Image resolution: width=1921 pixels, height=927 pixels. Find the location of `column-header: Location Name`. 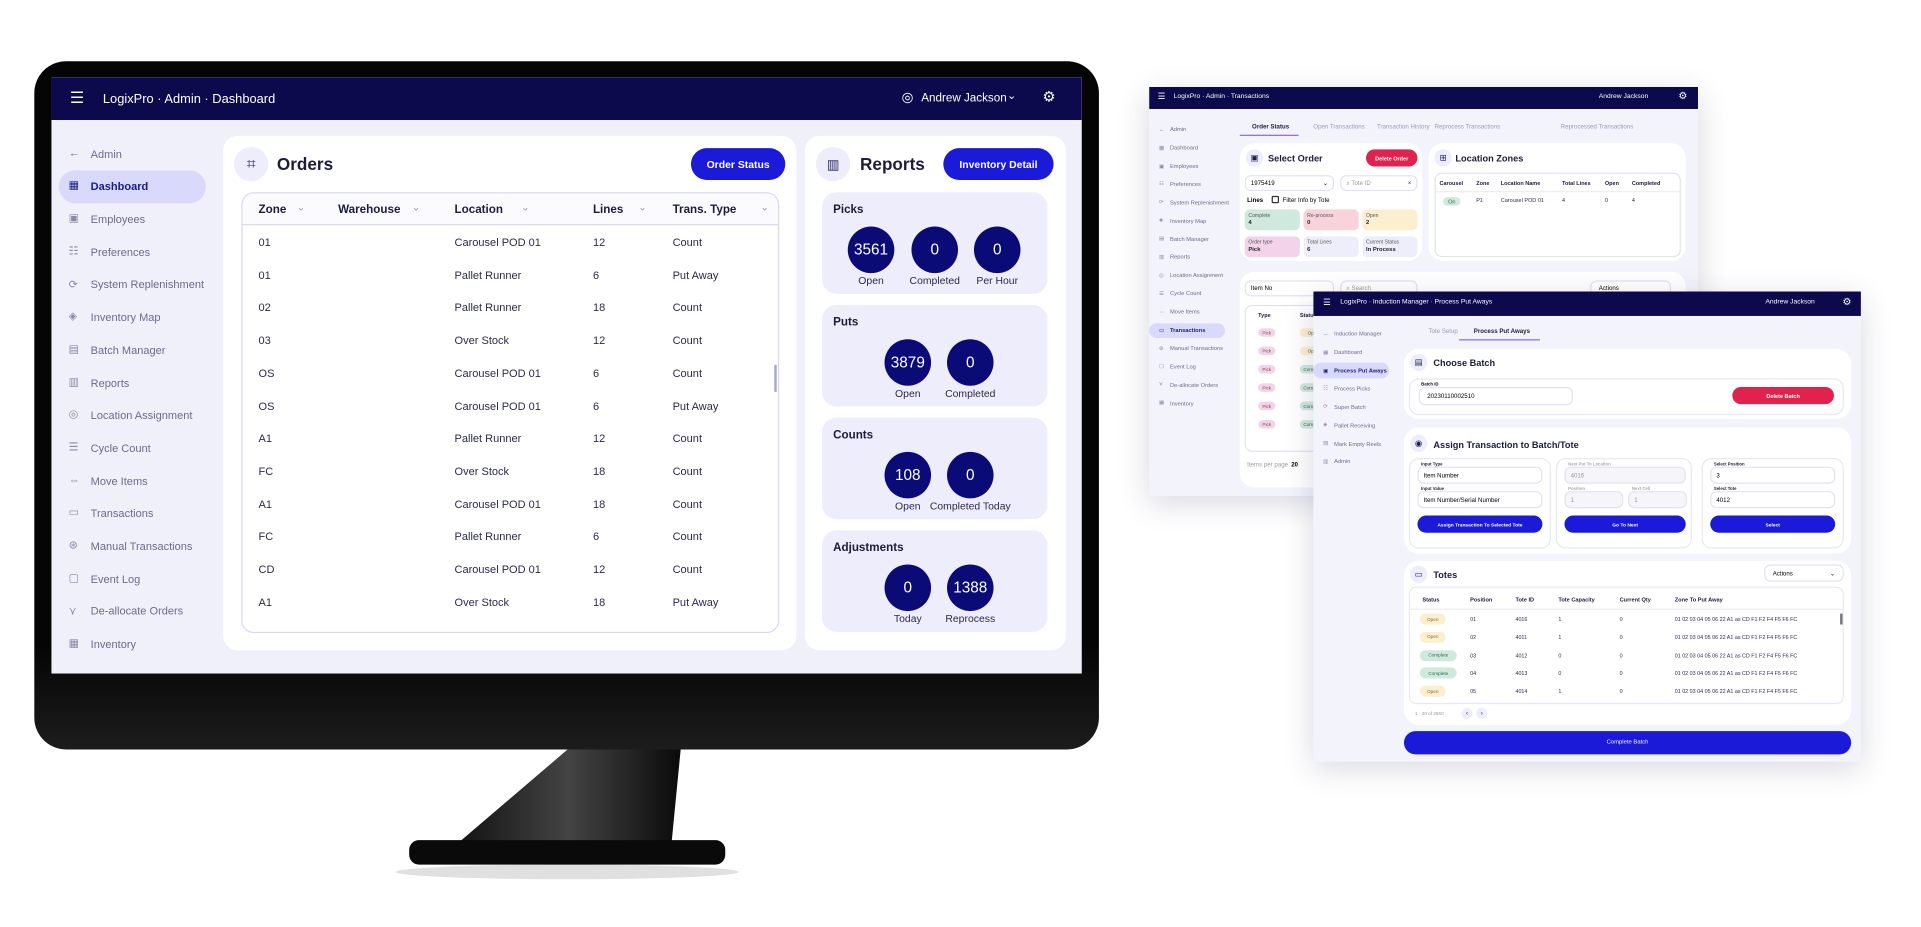

column-header: Location Name is located at coordinates (1520, 183).